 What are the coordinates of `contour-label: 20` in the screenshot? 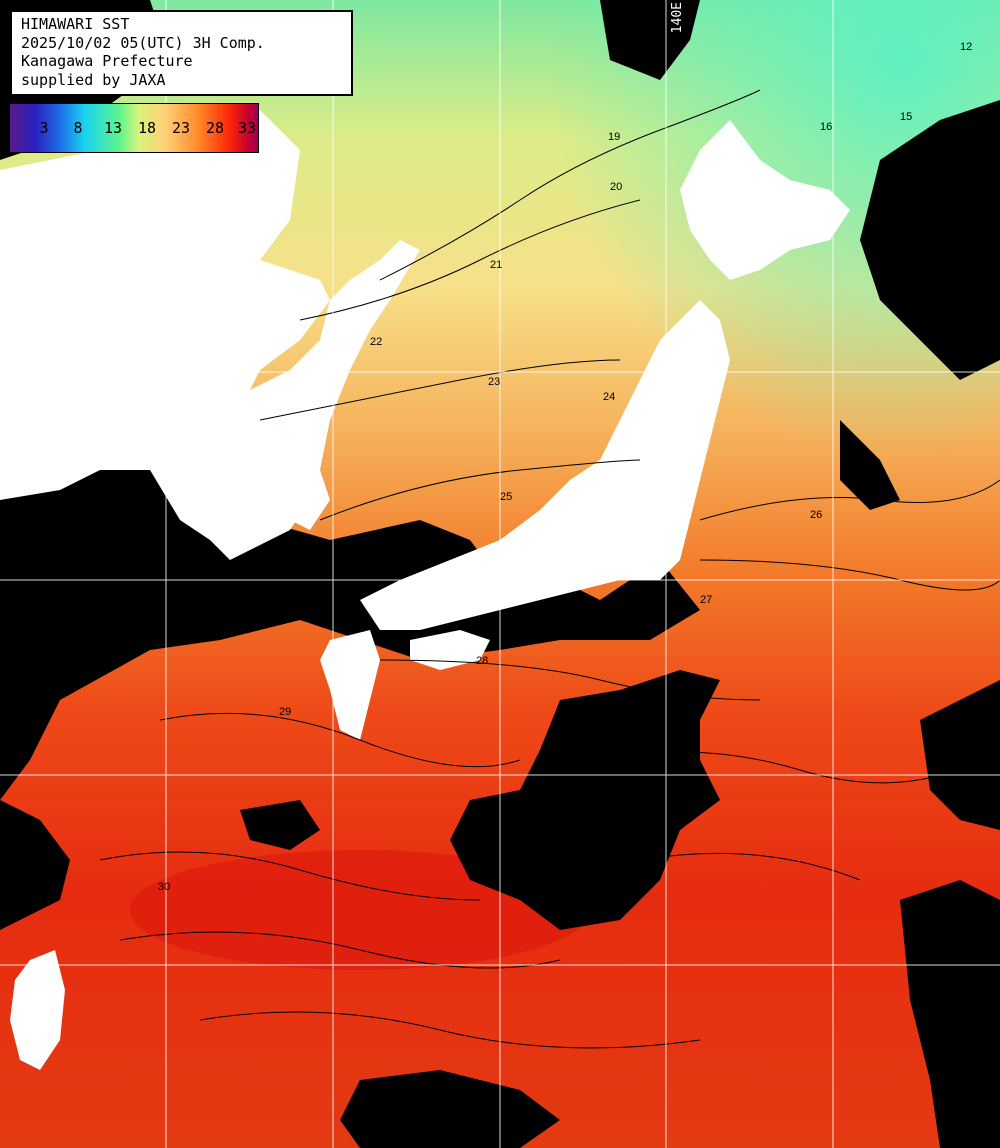 It's located at (616, 187).